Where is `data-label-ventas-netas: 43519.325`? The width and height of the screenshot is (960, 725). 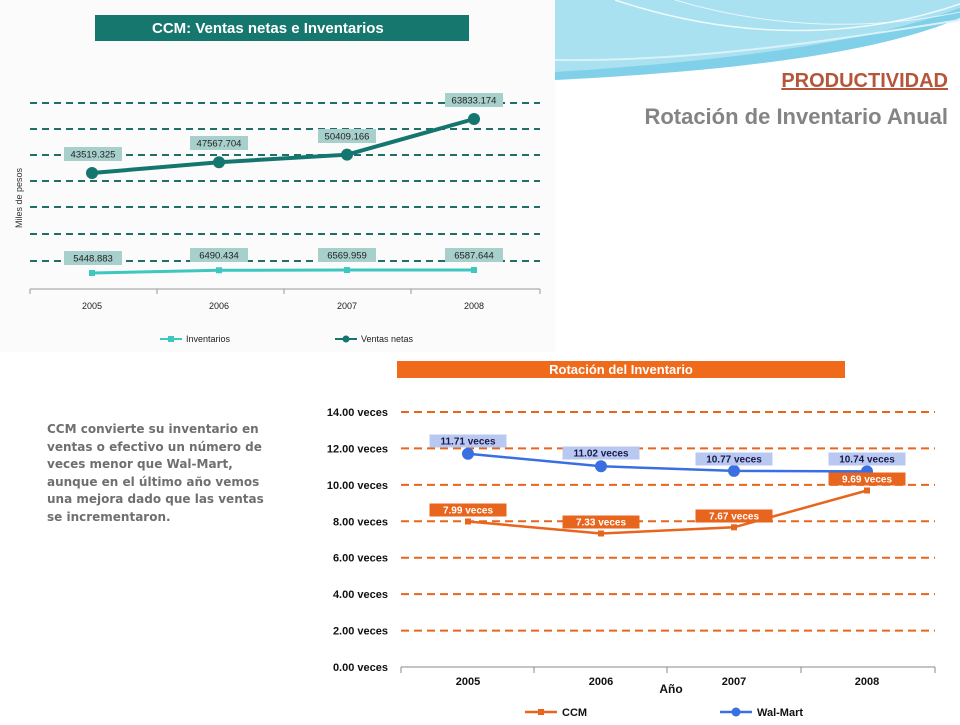
data-label-ventas-netas: 43519.325 is located at coordinates (93, 155).